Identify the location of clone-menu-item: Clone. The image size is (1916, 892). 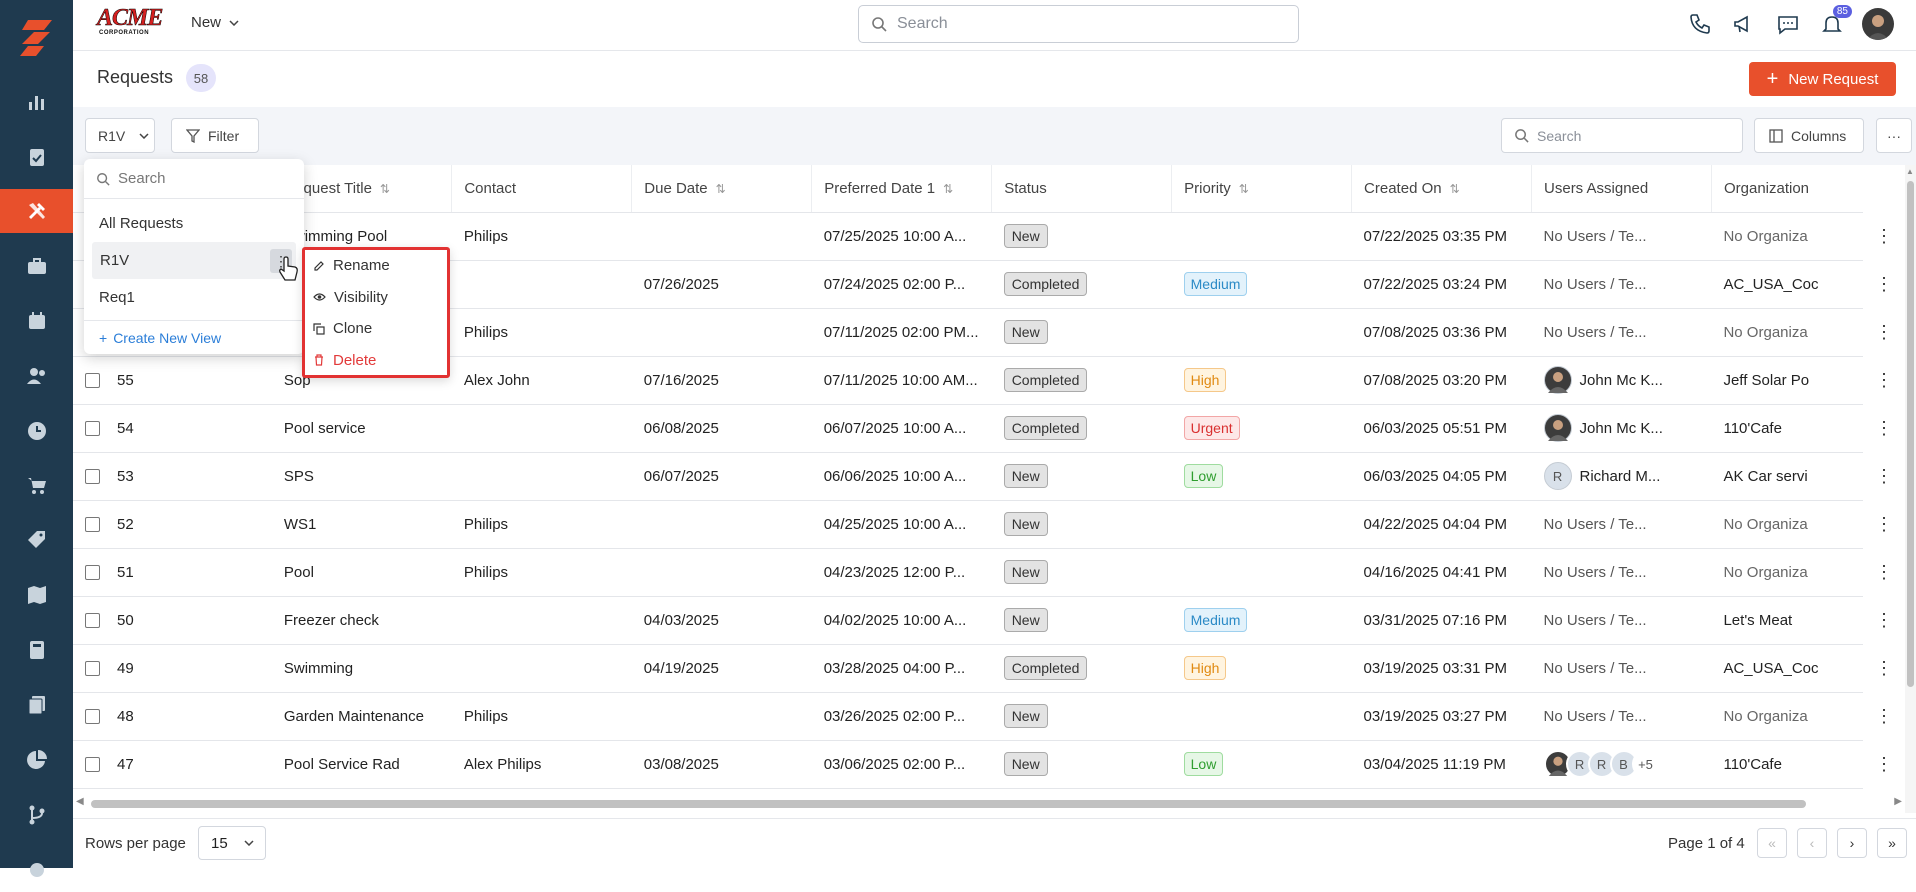
(376, 329).